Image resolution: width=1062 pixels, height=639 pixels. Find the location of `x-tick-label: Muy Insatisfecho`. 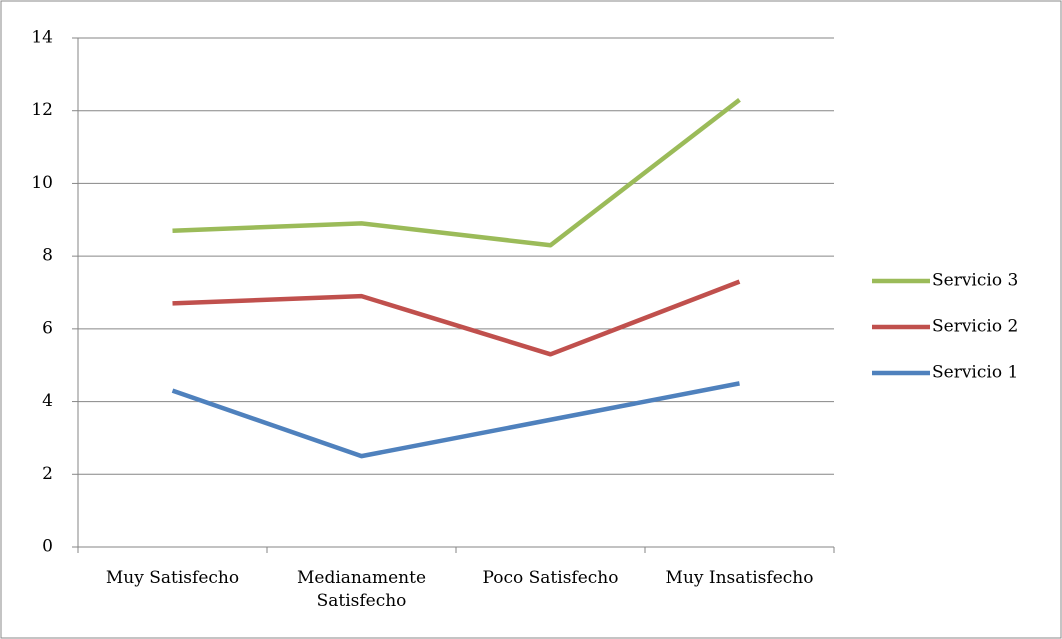

x-tick-label: Muy Insatisfecho is located at coordinates (739, 578).